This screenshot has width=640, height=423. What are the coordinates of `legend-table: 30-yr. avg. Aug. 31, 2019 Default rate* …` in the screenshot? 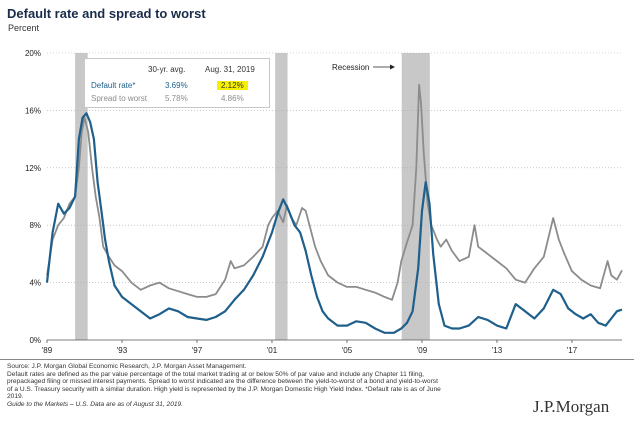 It's located at (177, 83).